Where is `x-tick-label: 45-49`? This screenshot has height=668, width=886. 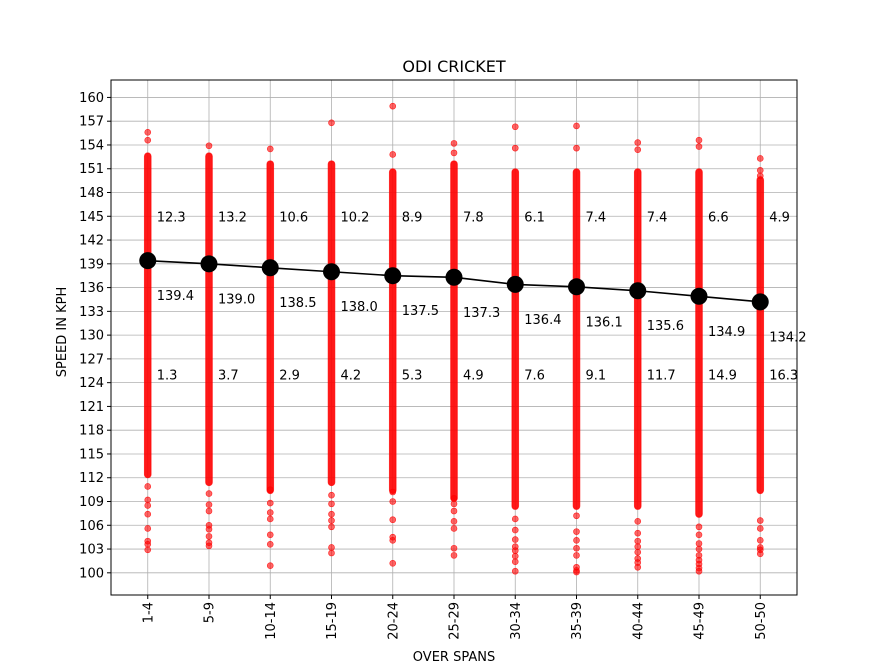
x-tick-label: 45-49 is located at coordinates (700, 621).